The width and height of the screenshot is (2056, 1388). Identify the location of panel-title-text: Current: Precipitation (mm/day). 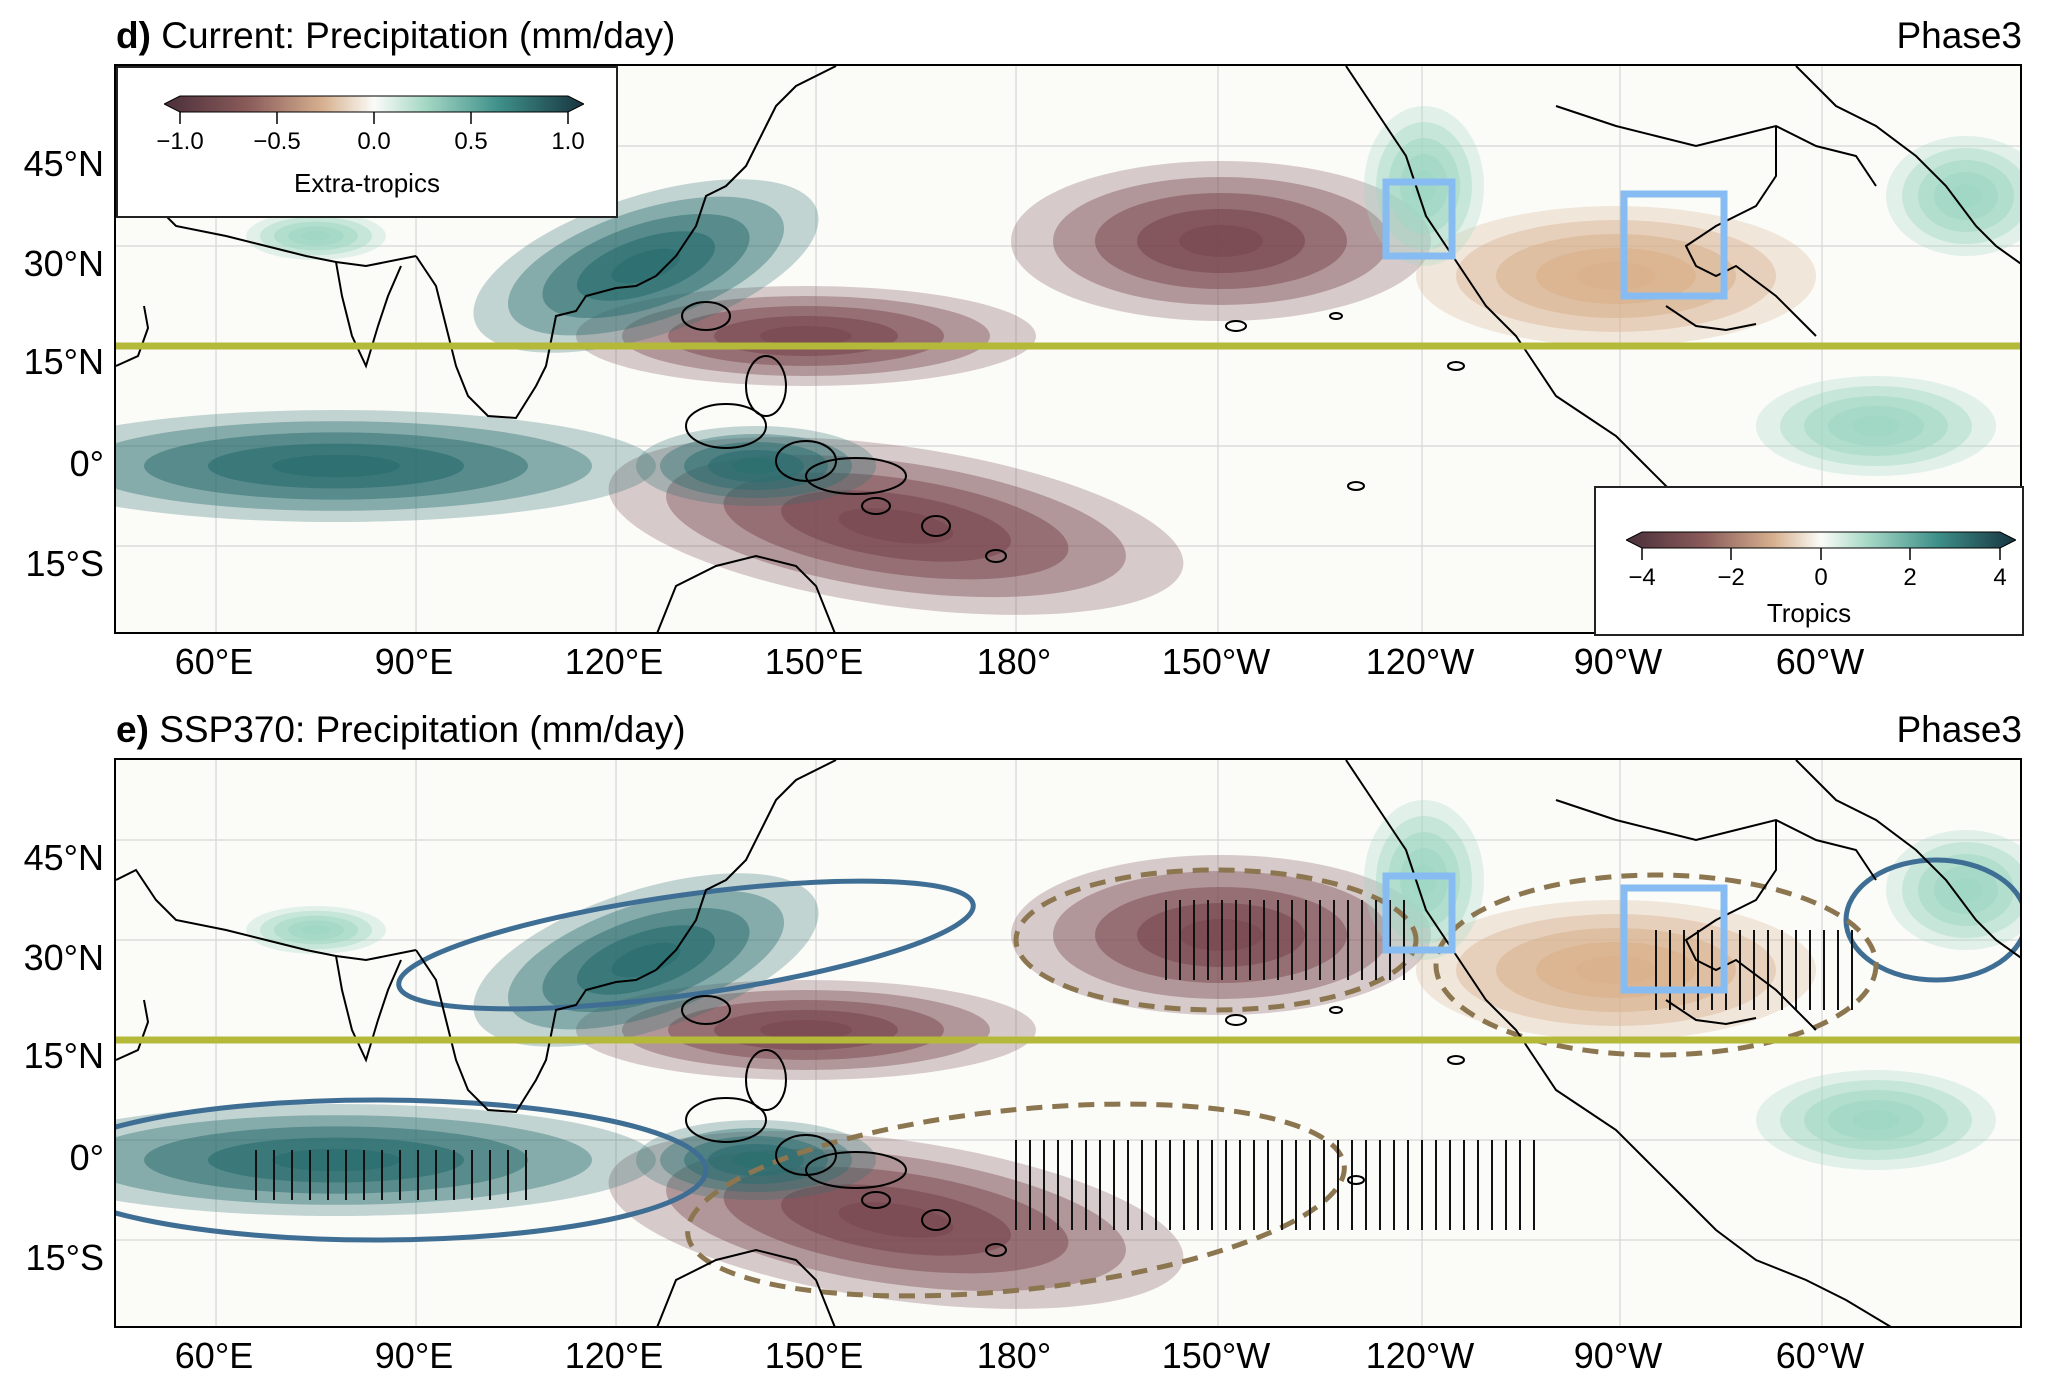
(418, 35).